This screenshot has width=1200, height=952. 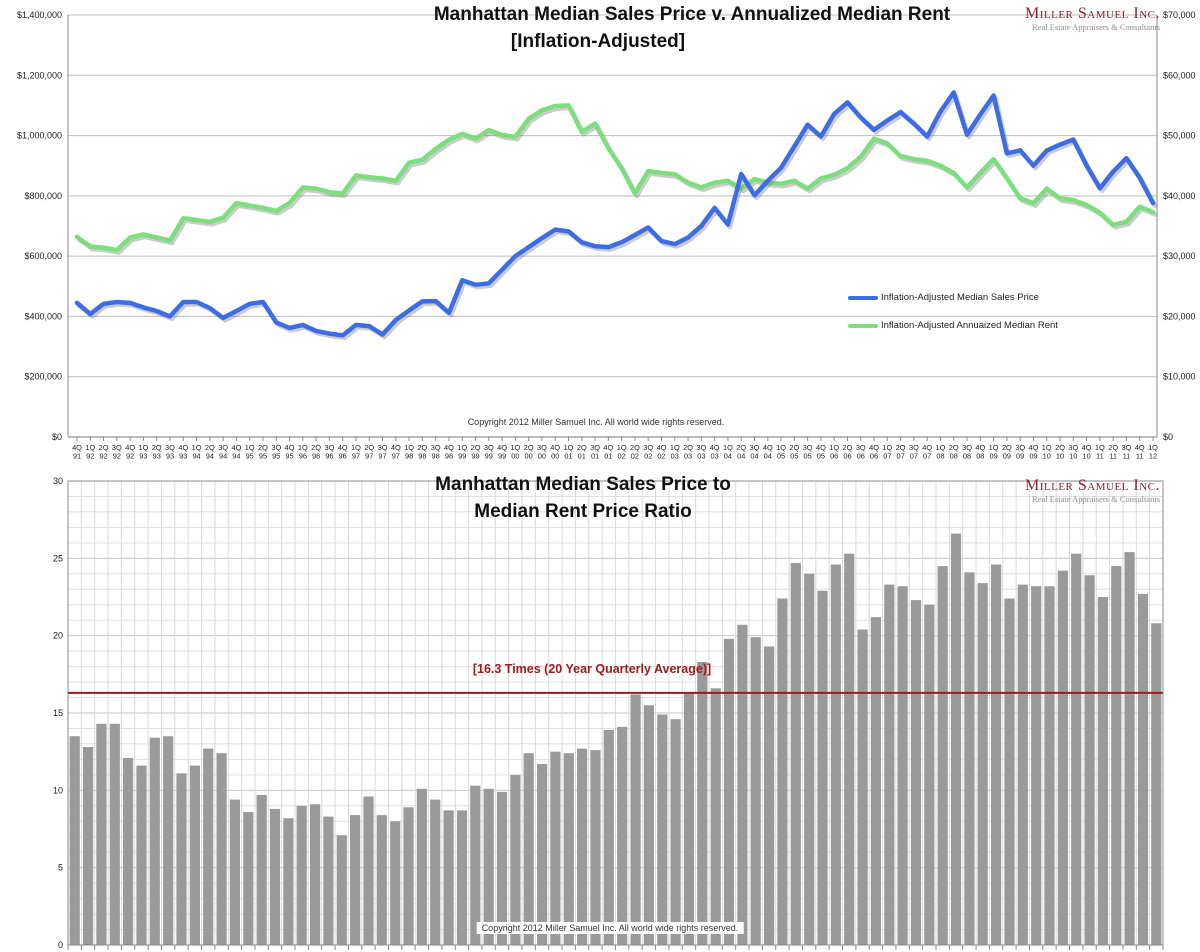 I want to click on x-tick-label: 3Q 02, so click(x=648, y=452).